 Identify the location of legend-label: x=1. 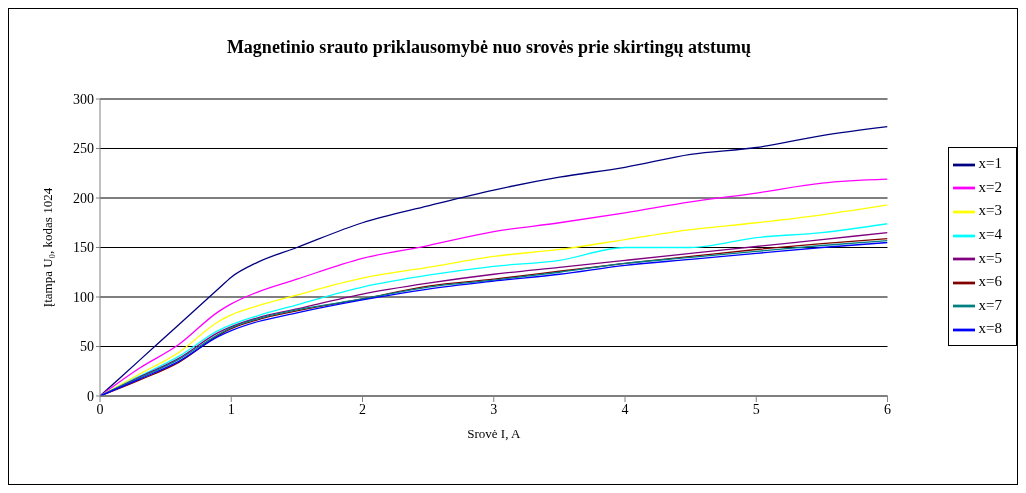
(990, 163).